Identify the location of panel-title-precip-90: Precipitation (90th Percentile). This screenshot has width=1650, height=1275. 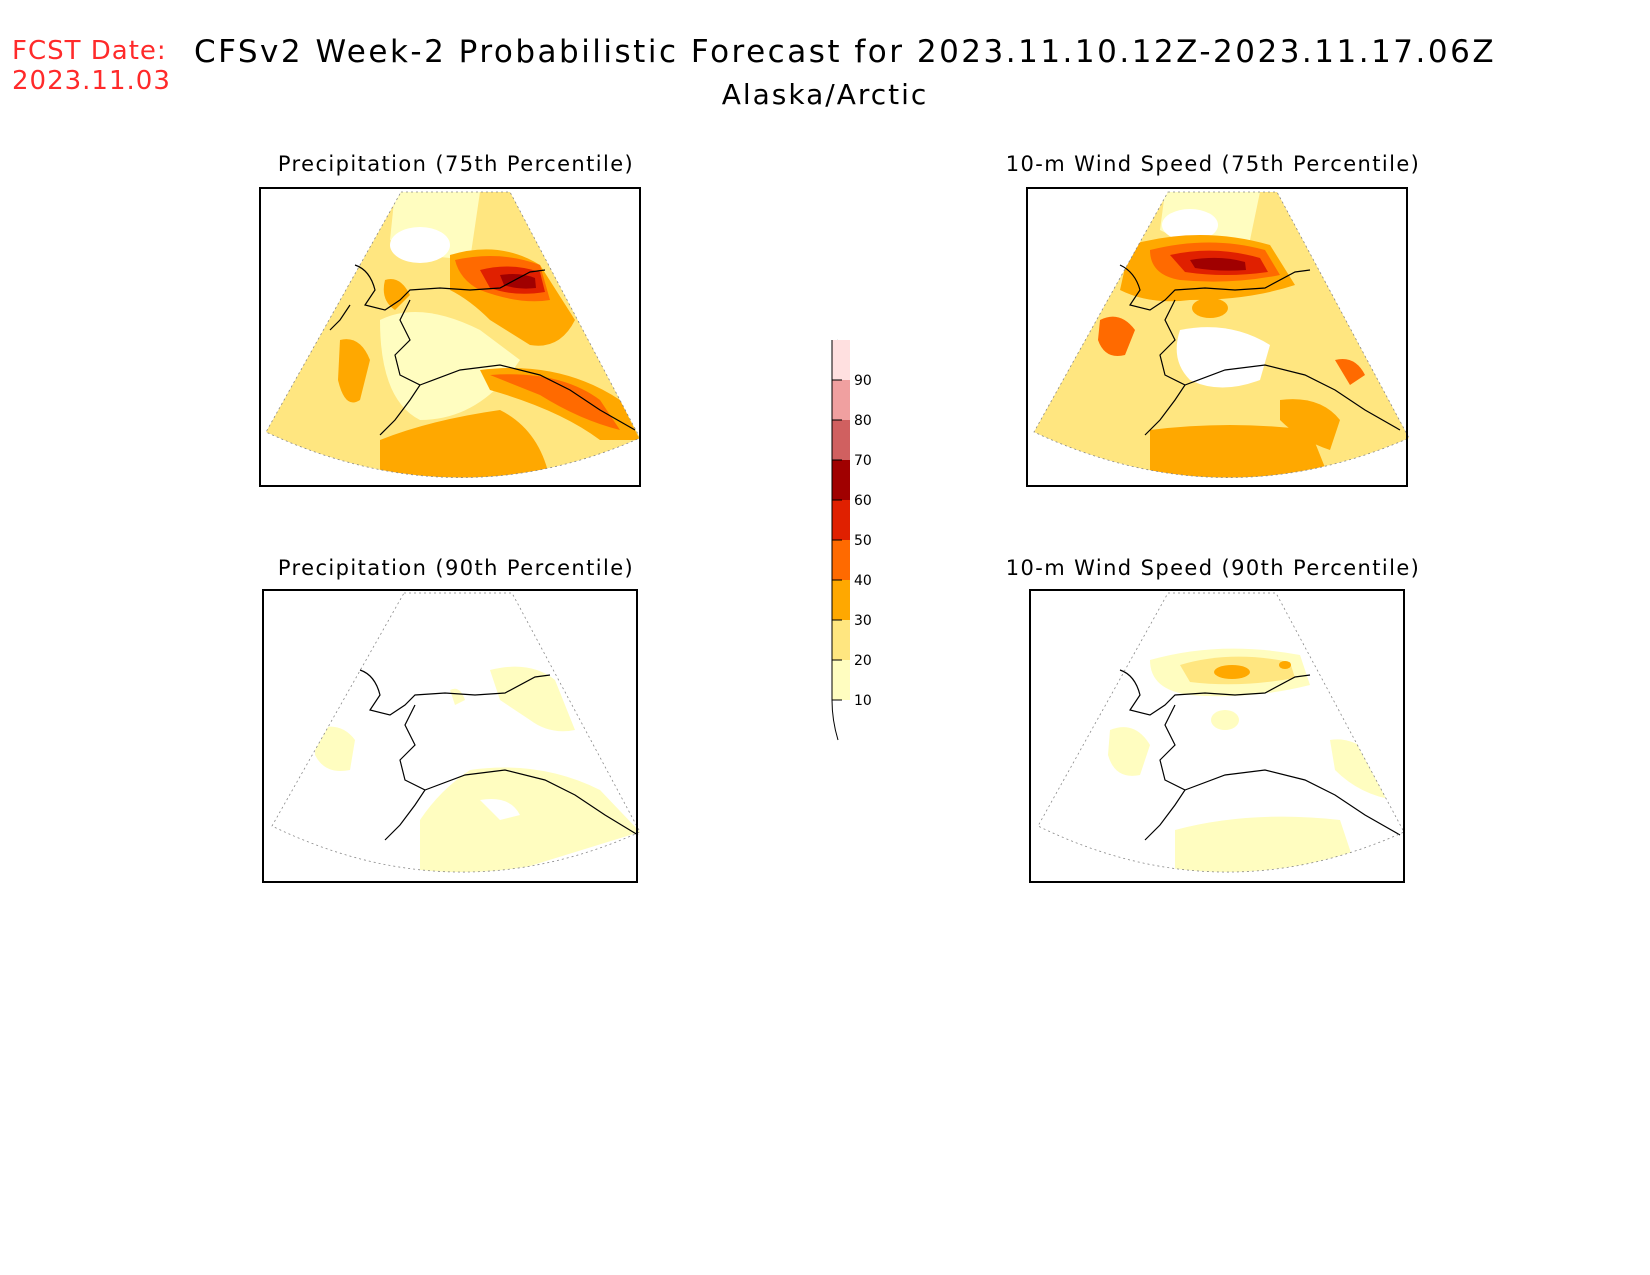
(456, 568).